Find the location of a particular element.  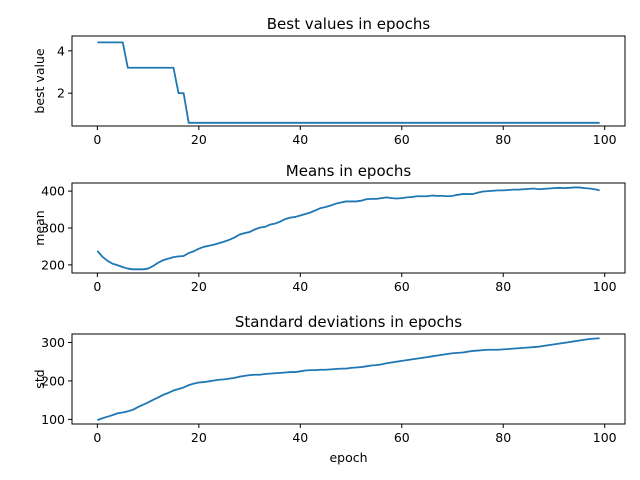

chart3-xtick-label: 100 is located at coordinates (605, 437).